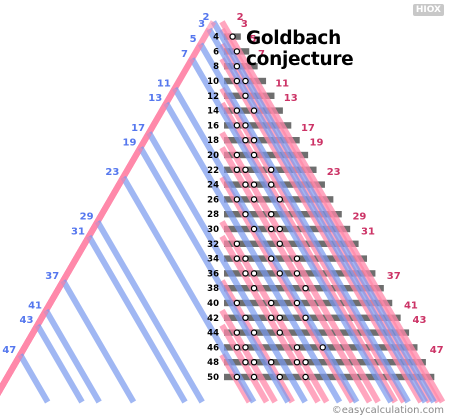  What do you see at coordinates (112, 172) in the screenshot?
I see `left-prime-label-23: 23` at bounding box center [112, 172].